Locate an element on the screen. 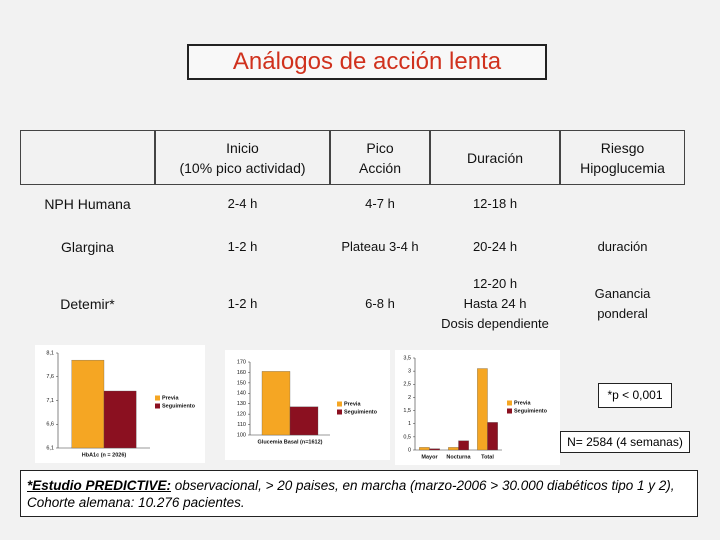  header-text: (10% pico actividad) is located at coordinates (242, 167).